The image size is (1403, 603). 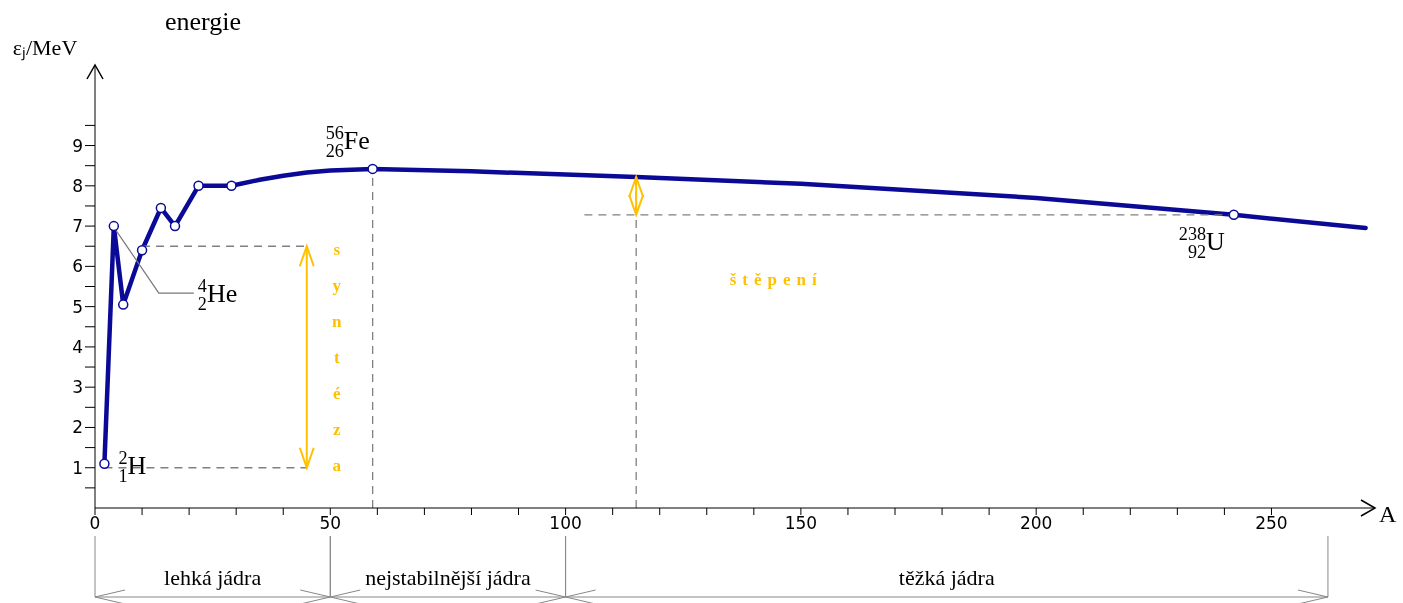 What do you see at coordinates (1388, 514) in the screenshot?
I see `x-axis-title: A` at bounding box center [1388, 514].